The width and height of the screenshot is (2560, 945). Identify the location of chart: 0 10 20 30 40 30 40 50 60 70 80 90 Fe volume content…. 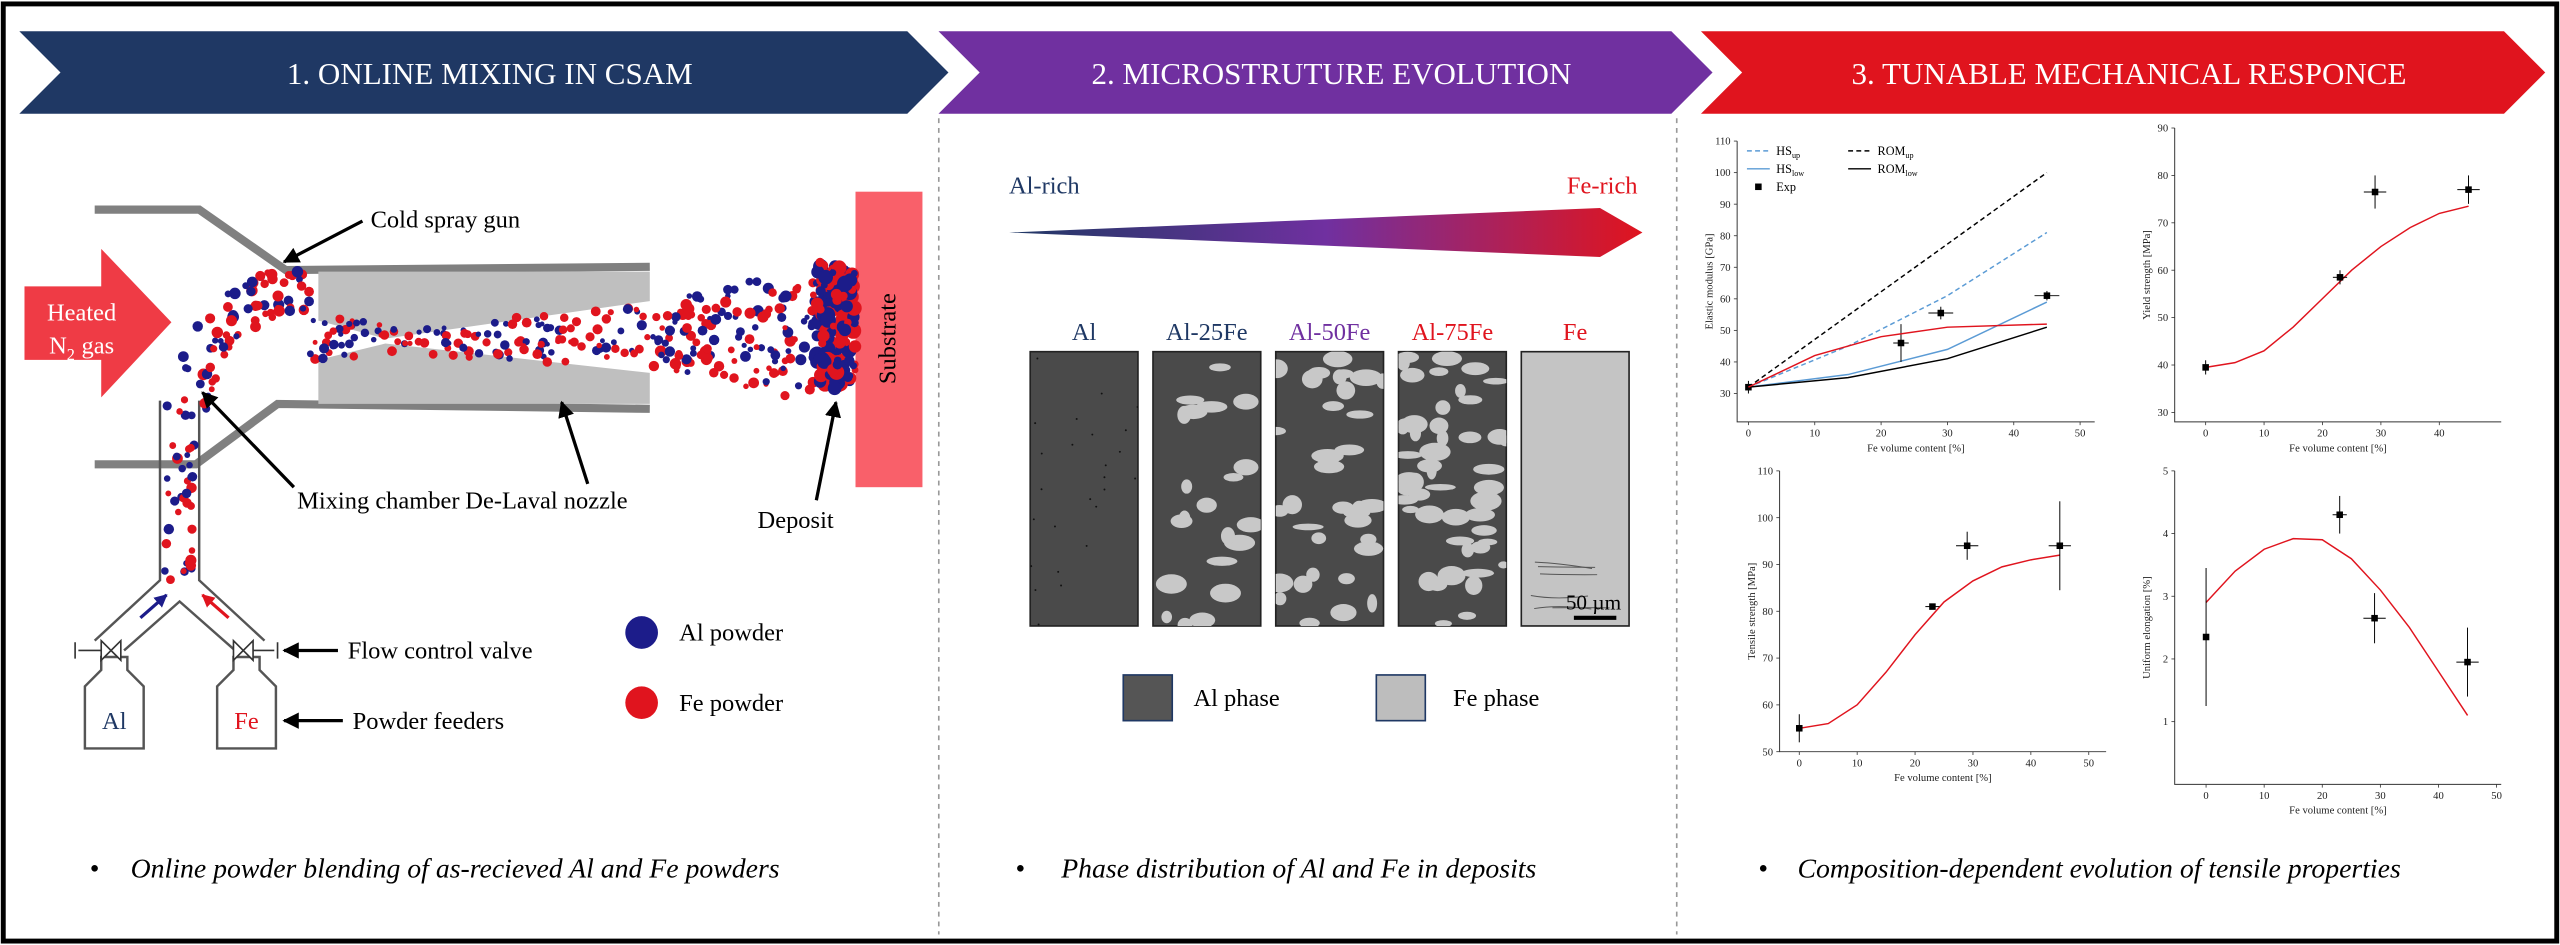
(2322, 289).